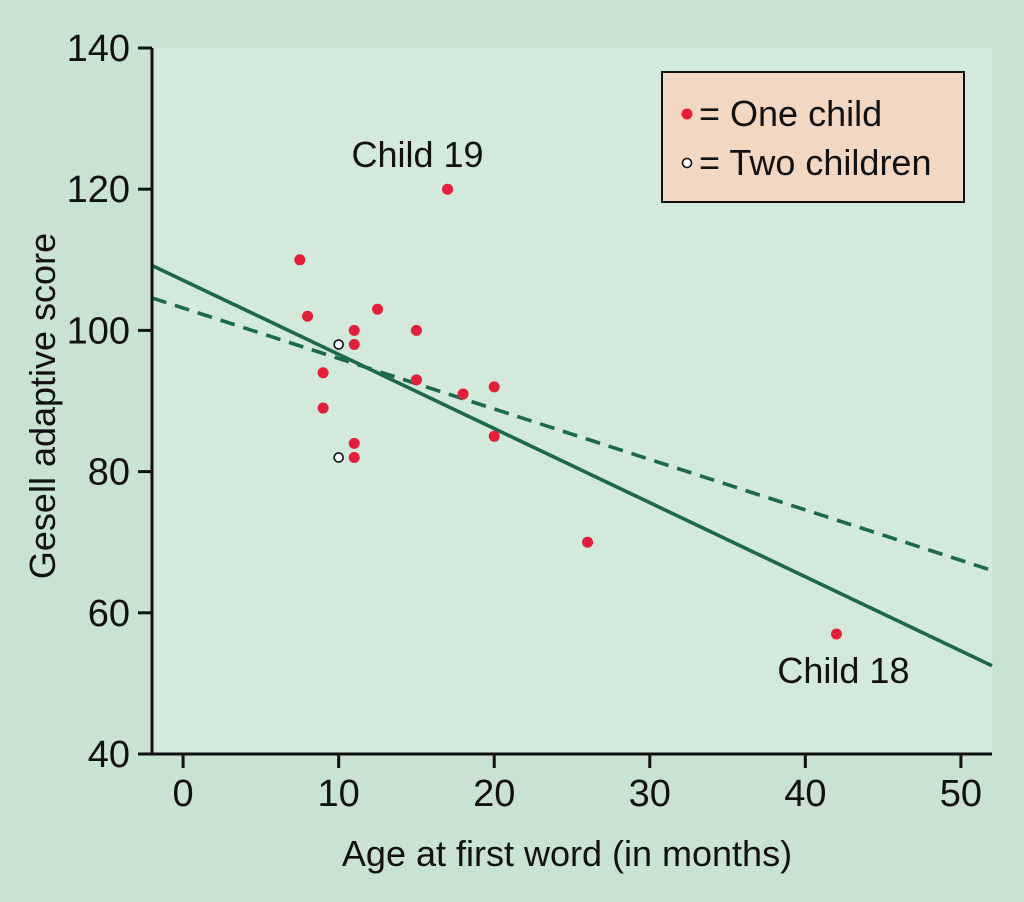  I want to click on x-tick-label: 50, so click(961, 794).